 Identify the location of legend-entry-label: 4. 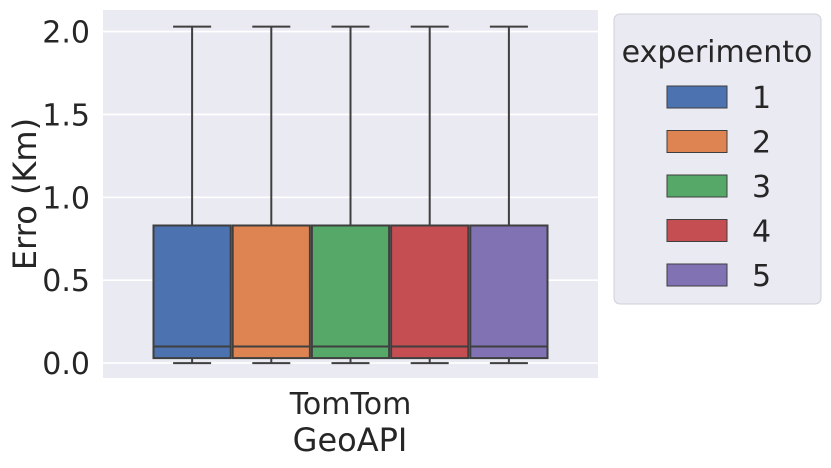
(761, 232).